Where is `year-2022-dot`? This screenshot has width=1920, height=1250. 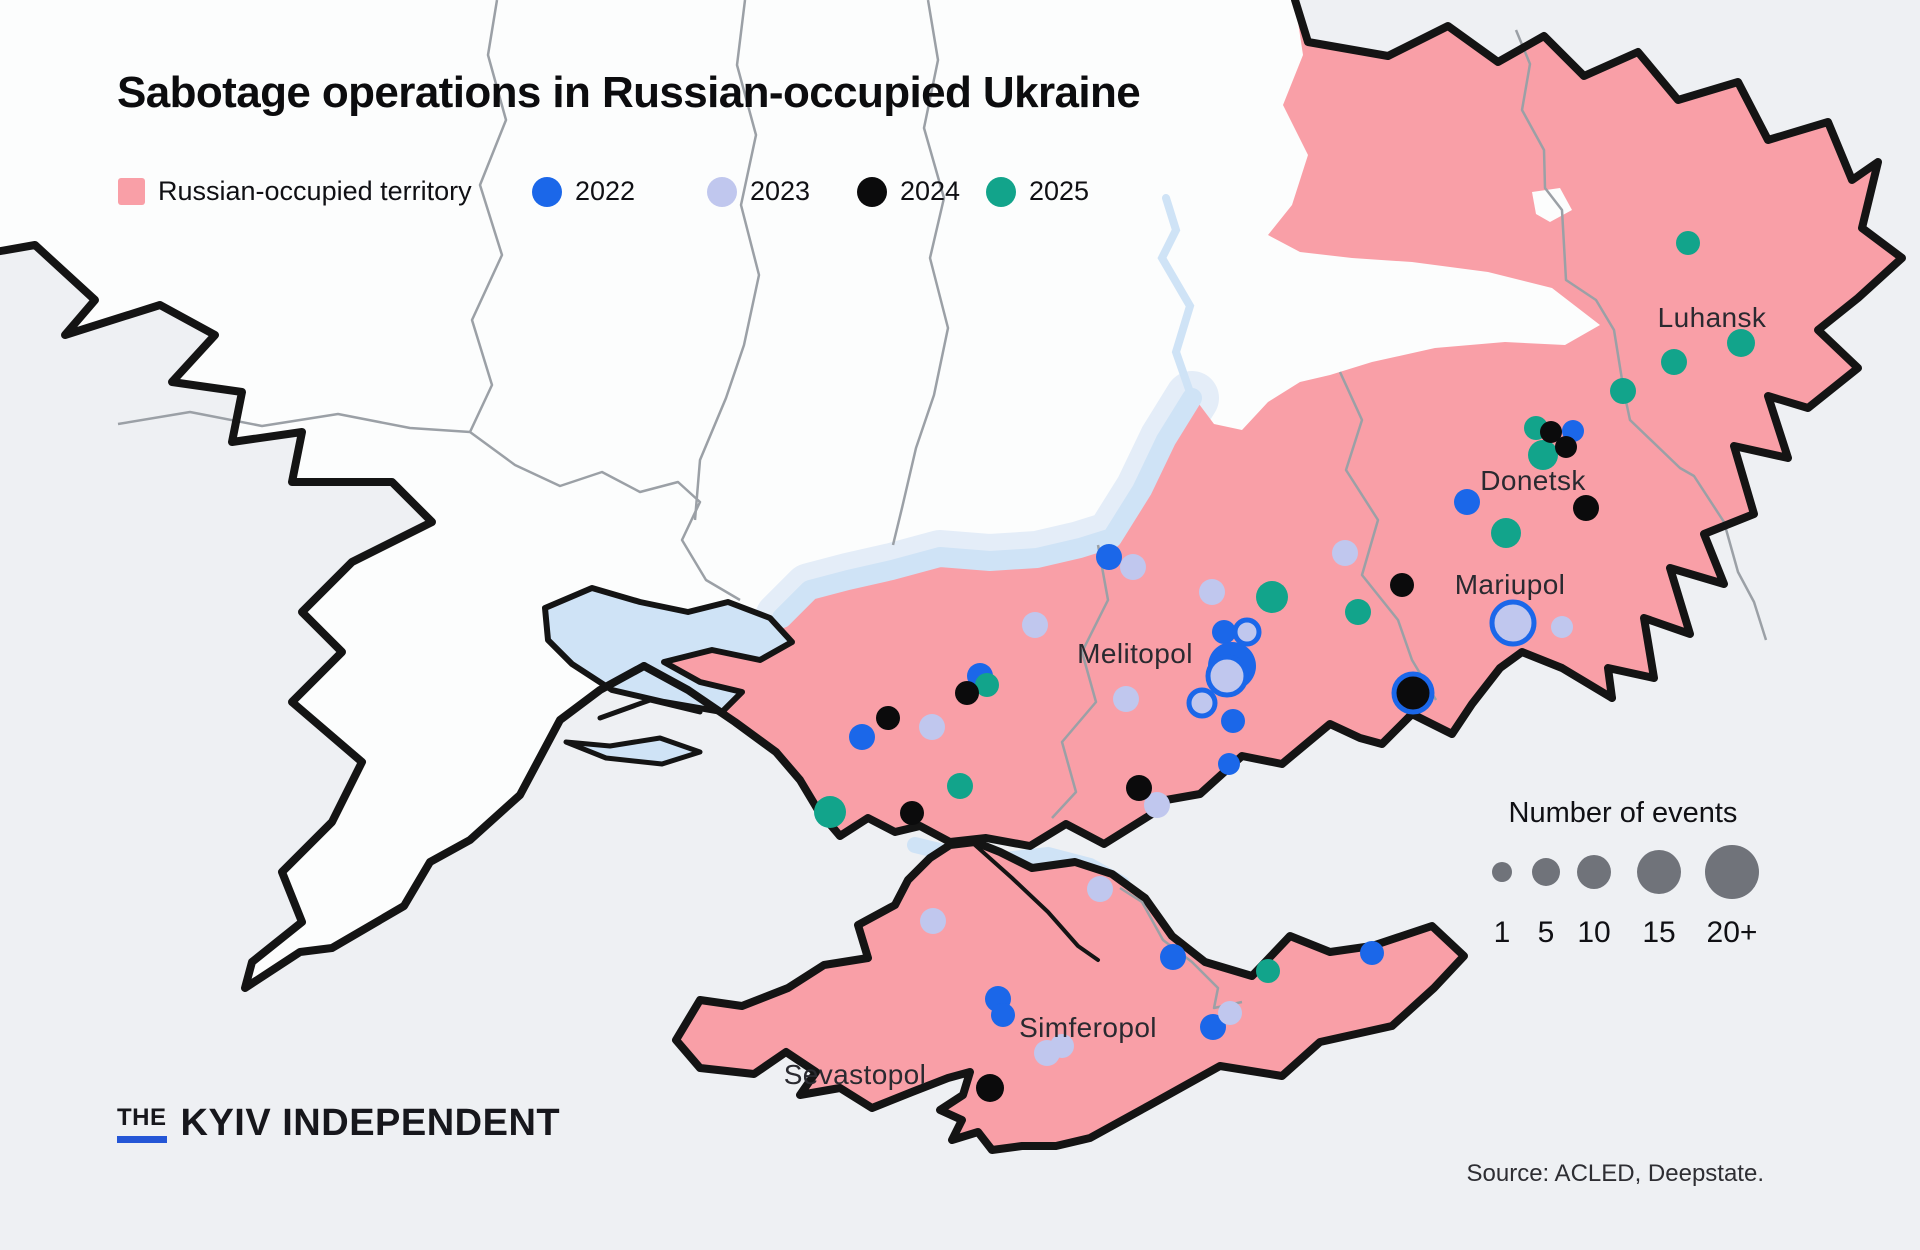 year-2022-dot is located at coordinates (547, 191).